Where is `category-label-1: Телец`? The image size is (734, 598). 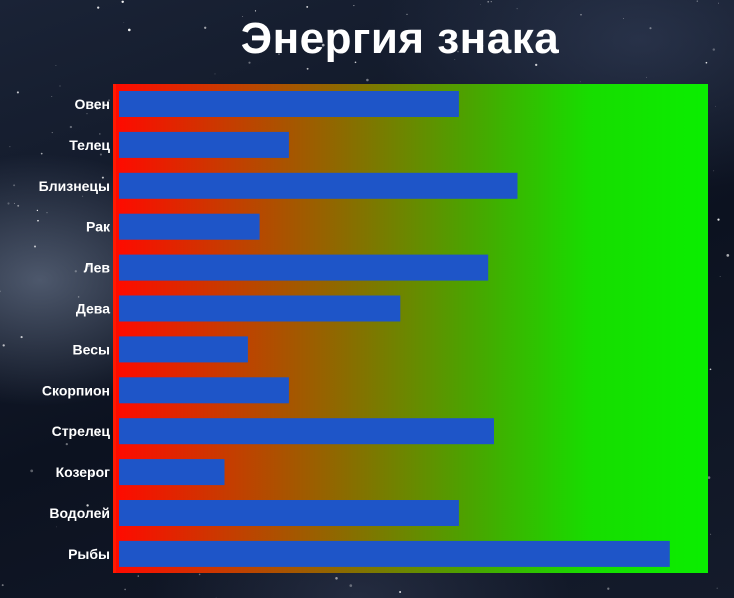 category-label-1: Телец is located at coordinates (89, 145).